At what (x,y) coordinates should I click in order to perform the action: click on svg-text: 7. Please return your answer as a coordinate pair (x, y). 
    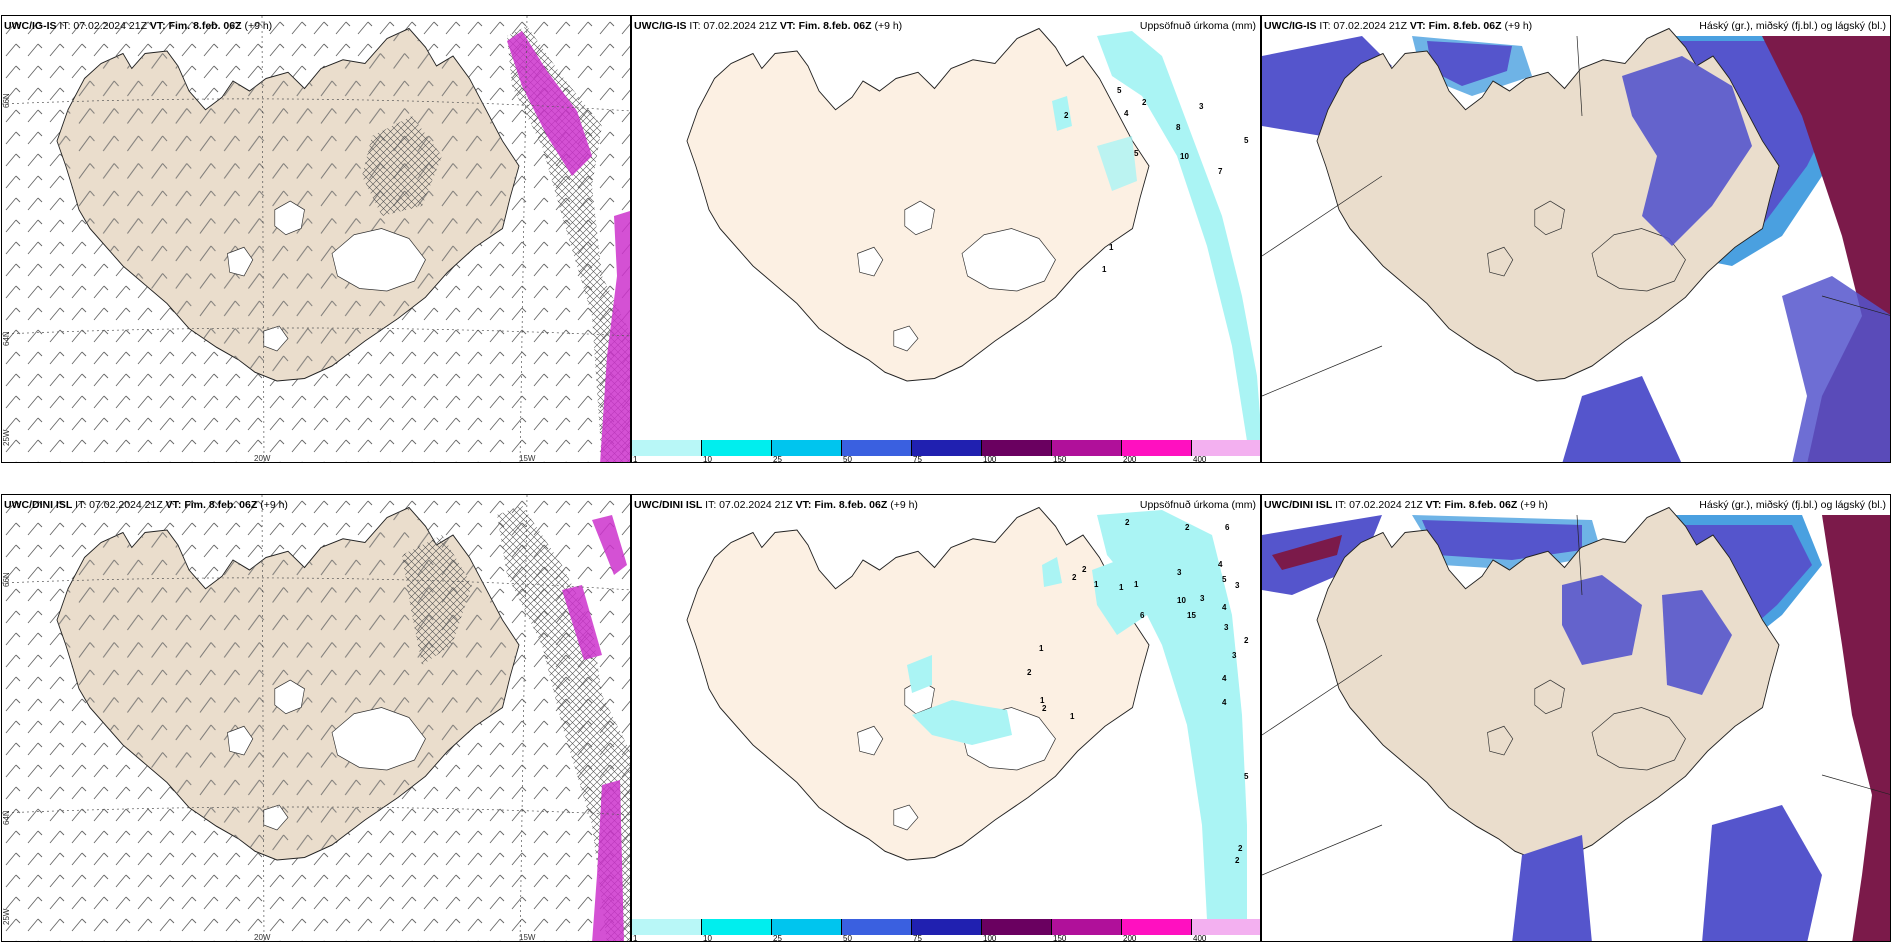
    Looking at the image, I should click on (1220, 171).